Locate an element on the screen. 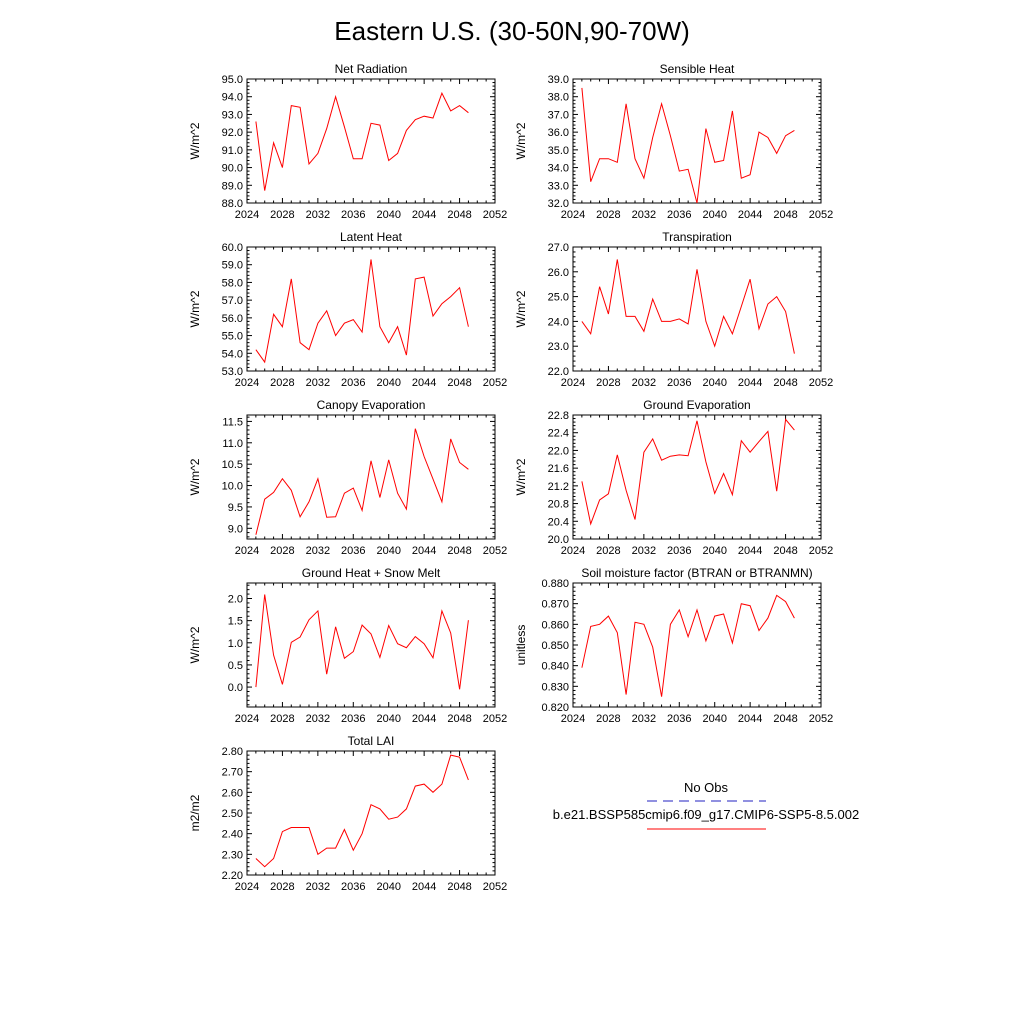  y-tick-label: 1.5 is located at coordinates (235, 622).